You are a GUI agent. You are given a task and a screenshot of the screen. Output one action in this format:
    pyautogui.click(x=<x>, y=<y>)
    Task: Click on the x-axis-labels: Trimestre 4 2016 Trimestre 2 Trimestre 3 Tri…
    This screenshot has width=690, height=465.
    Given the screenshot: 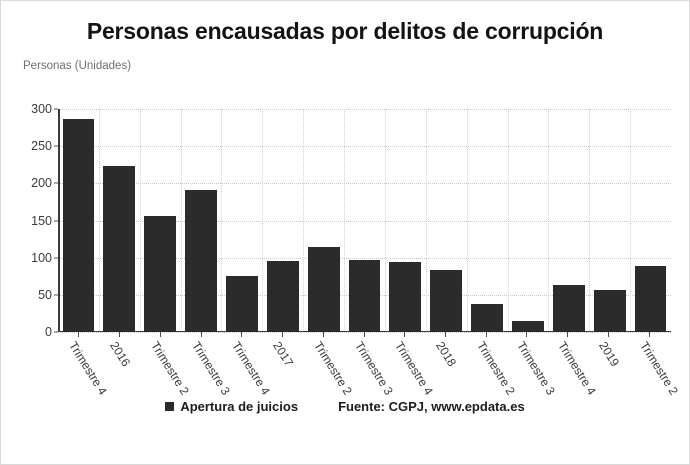 What is the action you would take?
    pyautogui.click(x=369, y=367)
    